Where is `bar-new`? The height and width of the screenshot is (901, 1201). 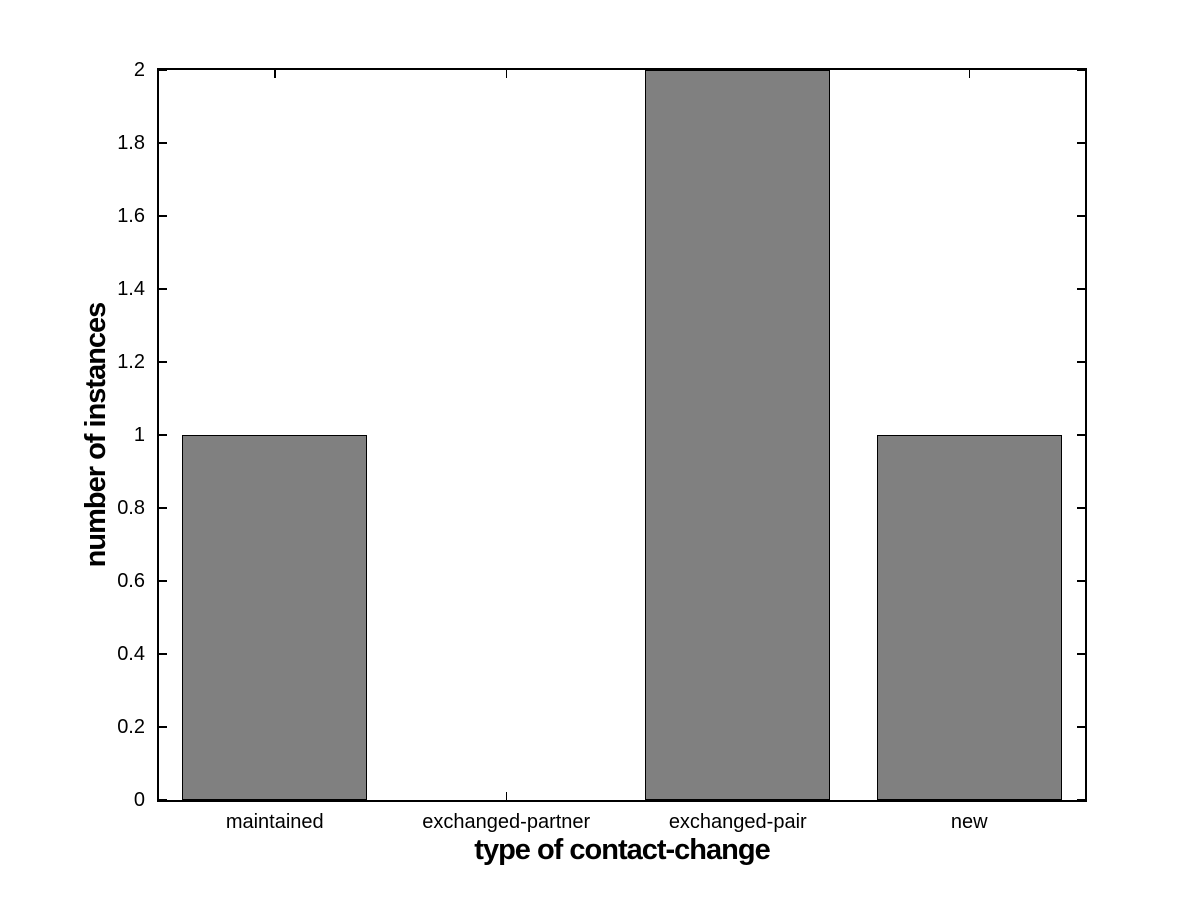 bar-new is located at coordinates (969, 617).